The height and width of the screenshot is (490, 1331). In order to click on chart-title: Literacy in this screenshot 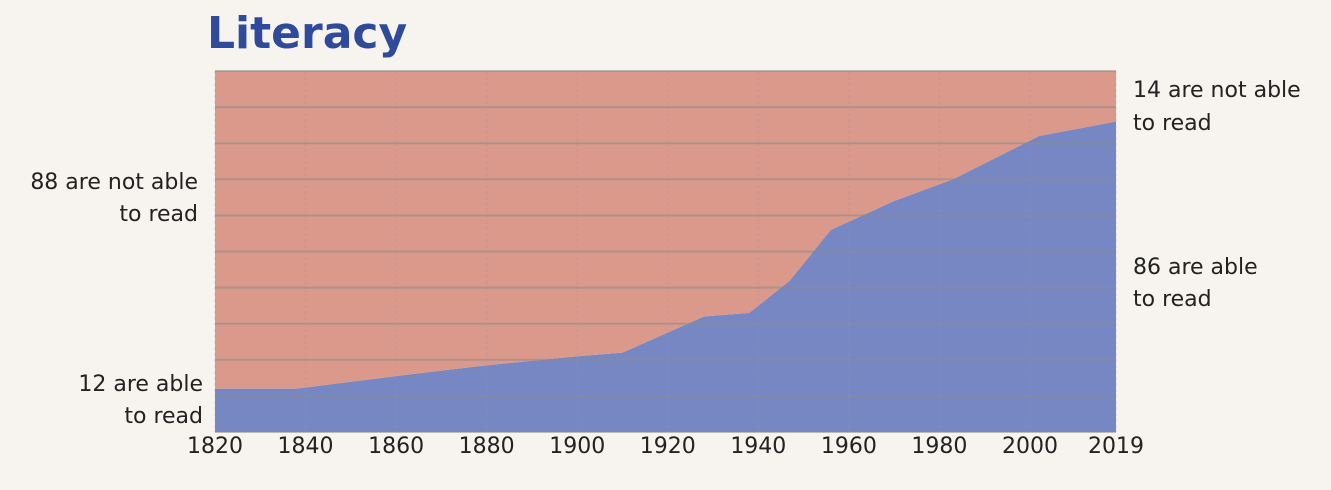, I will do `click(307, 33)`.